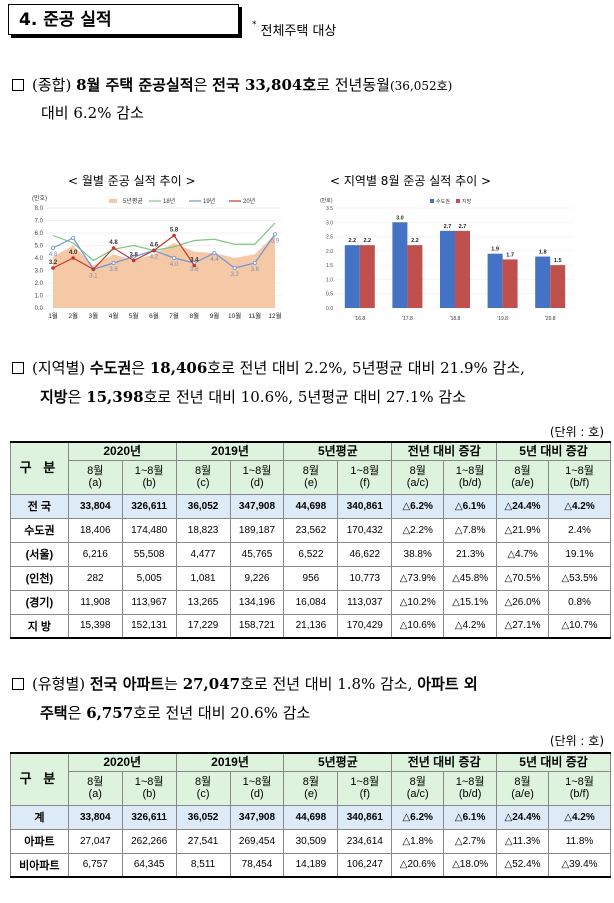  Describe the element at coordinates (39, 841) in the screenshot. I see `row-header: 아파트` at that location.